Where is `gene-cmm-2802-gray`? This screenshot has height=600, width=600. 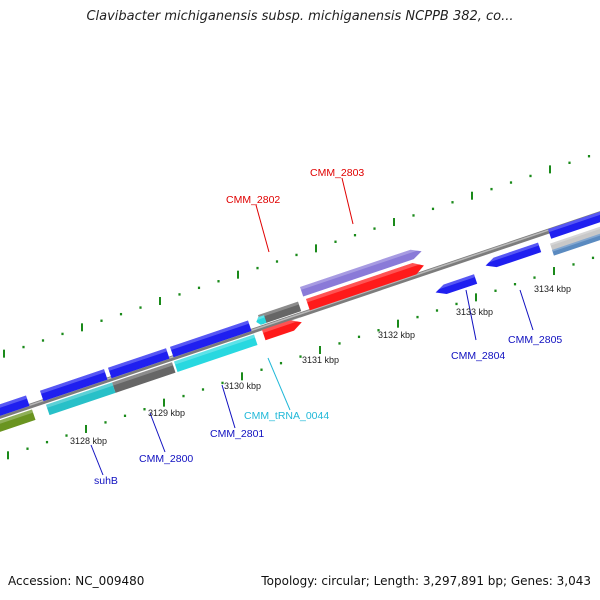
gene-cmm-2802-gray is located at coordinates (280, 313).